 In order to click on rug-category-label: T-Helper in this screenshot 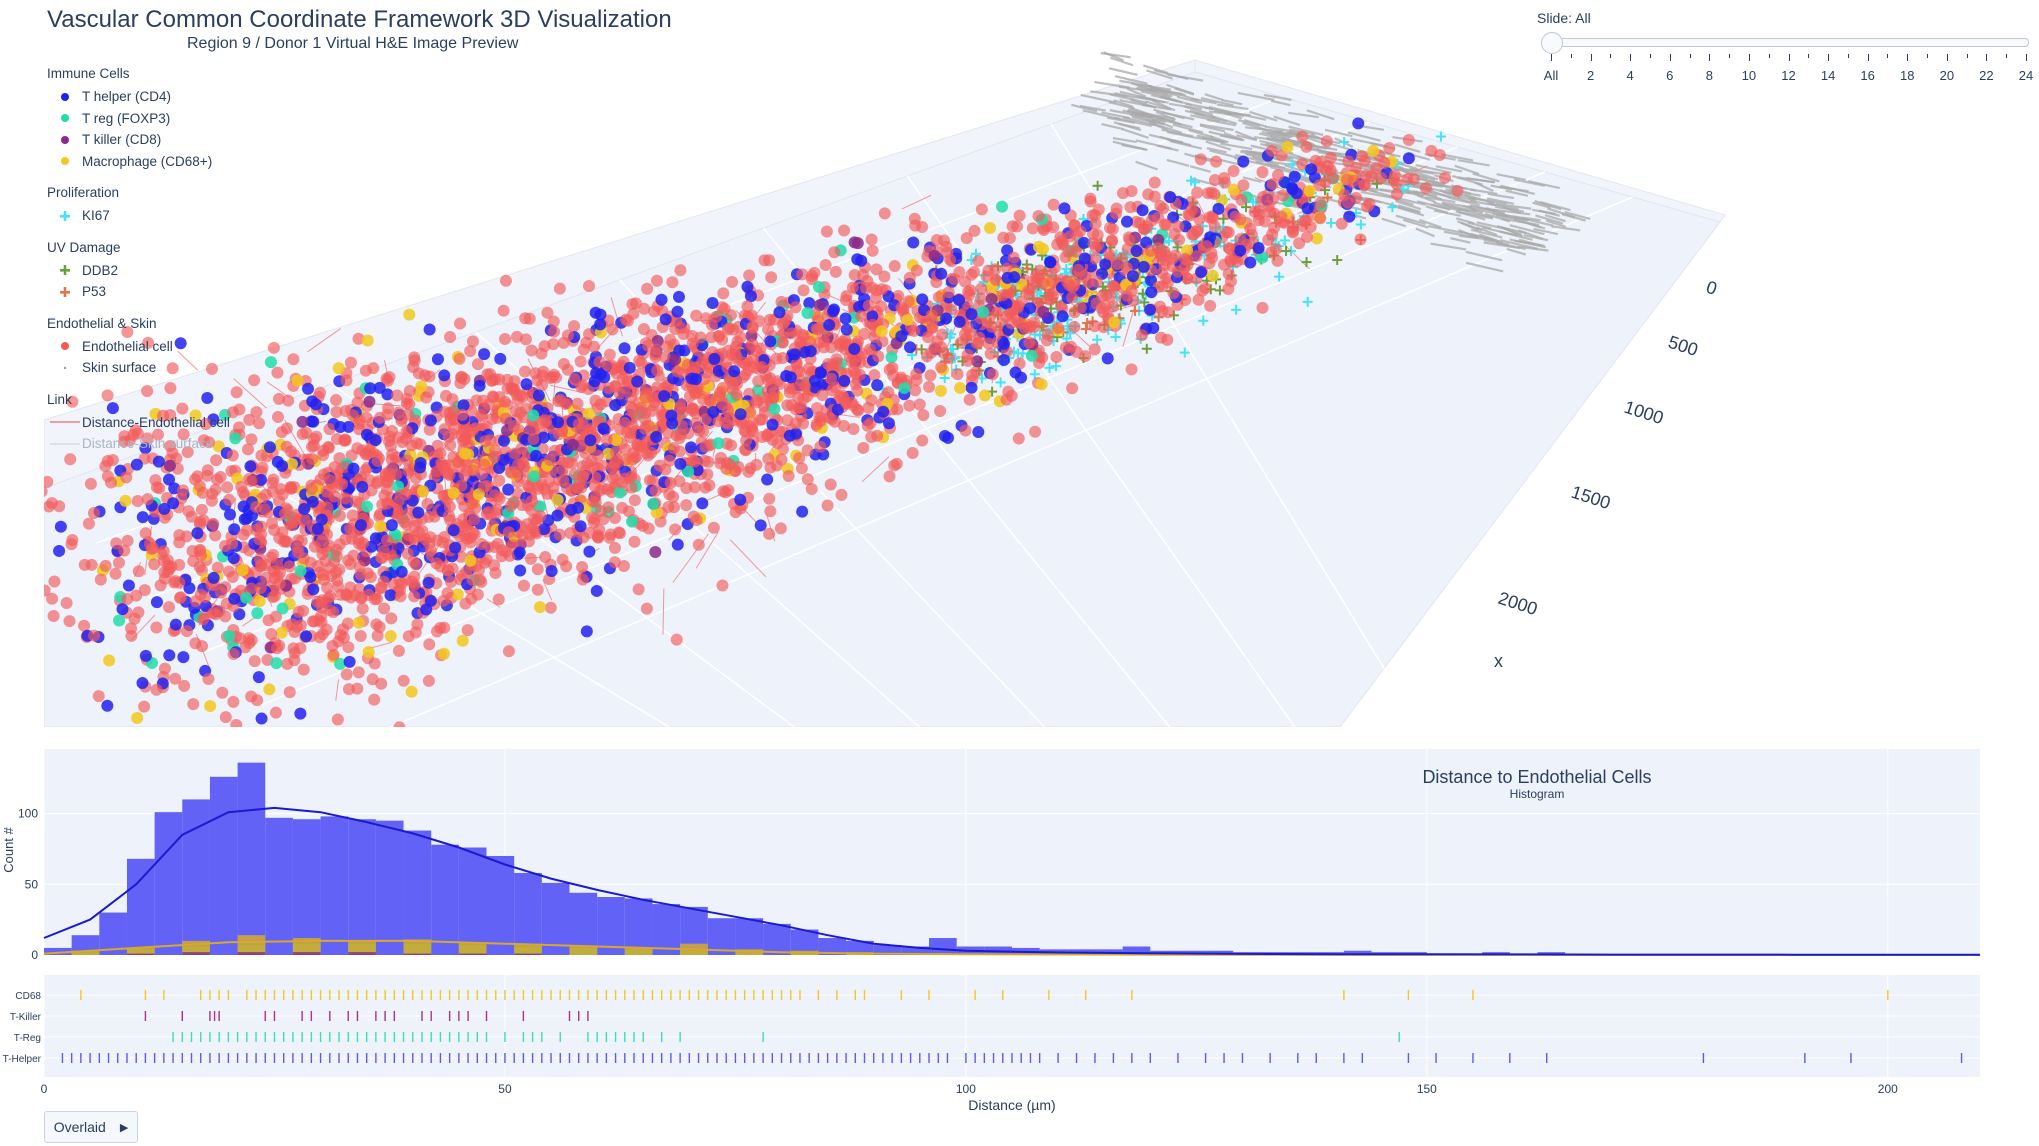, I will do `click(22, 1059)`.